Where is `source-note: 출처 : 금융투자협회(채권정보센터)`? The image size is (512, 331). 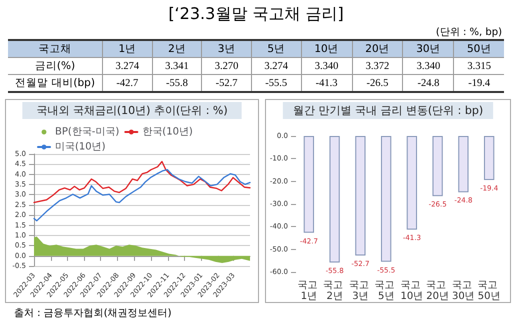
source-note: 출처 : 금융투자협회(채권정보센터) is located at coordinates (93, 314).